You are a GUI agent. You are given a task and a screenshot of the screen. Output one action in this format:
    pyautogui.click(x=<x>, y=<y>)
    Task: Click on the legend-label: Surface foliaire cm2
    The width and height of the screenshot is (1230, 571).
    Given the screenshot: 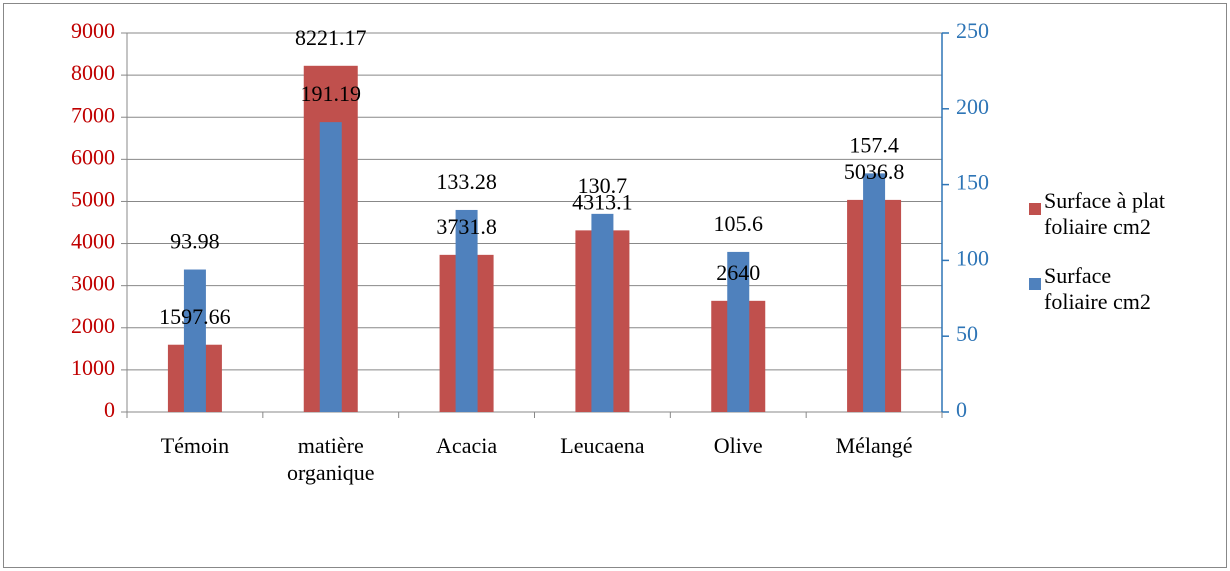 What is the action you would take?
    pyautogui.click(x=1097, y=288)
    